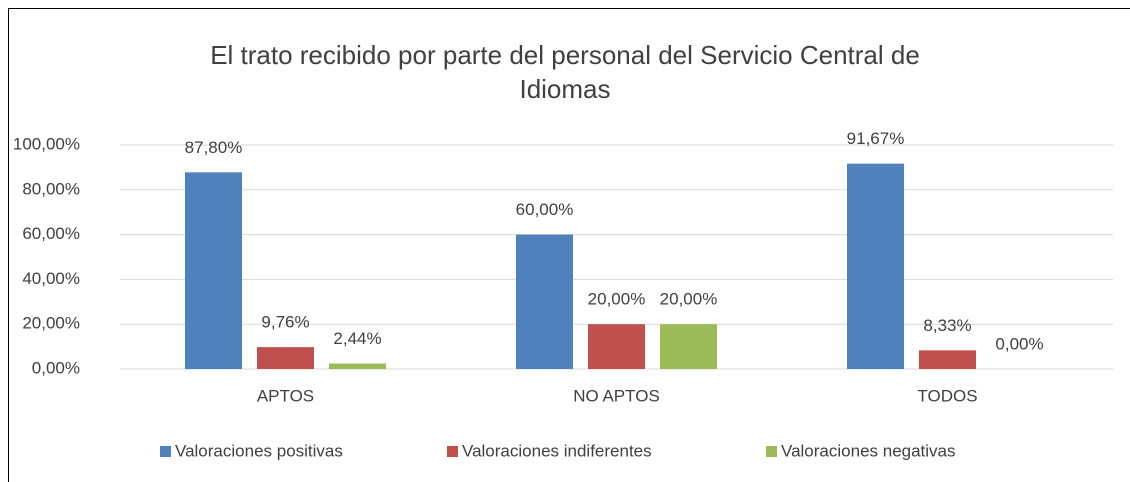 This screenshot has height=482, width=1130. Describe the element at coordinates (51, 278) in the screenshot. I see `y-tick-label: 40,00%` at that location.